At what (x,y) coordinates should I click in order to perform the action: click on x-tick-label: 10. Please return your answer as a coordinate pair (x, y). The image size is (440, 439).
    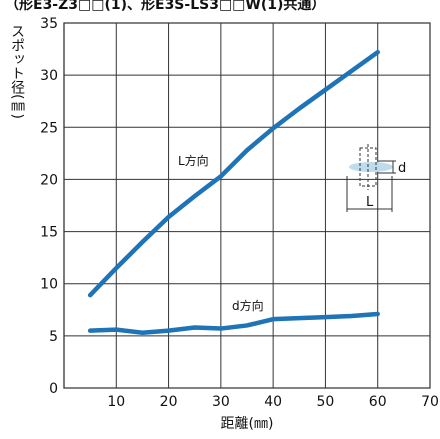
    Looking at the image, I should click on (116, 402).